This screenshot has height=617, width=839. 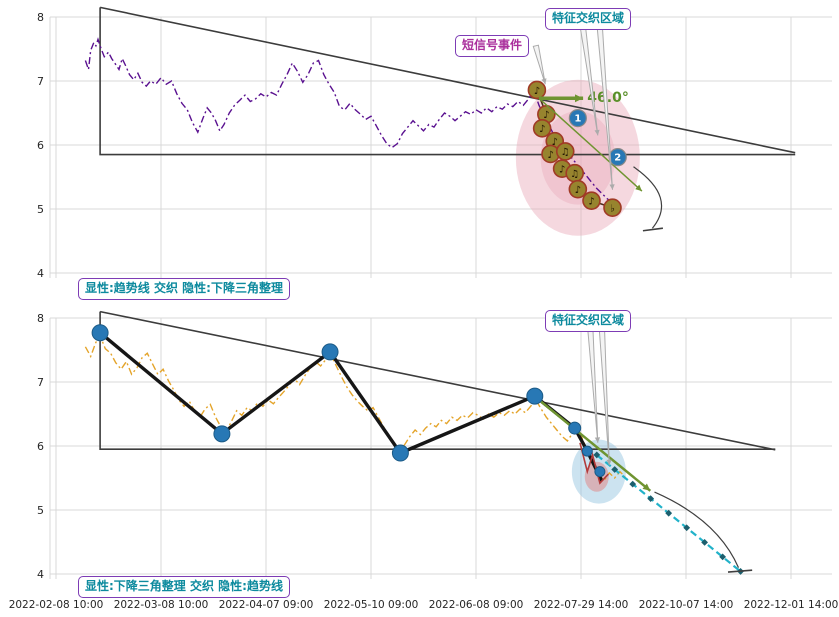 What do you see at coordinates (476, 605) in the screenshot?
I see `x-tick-label: 2022-06-08 09:00` at bounding box center [476, 605].